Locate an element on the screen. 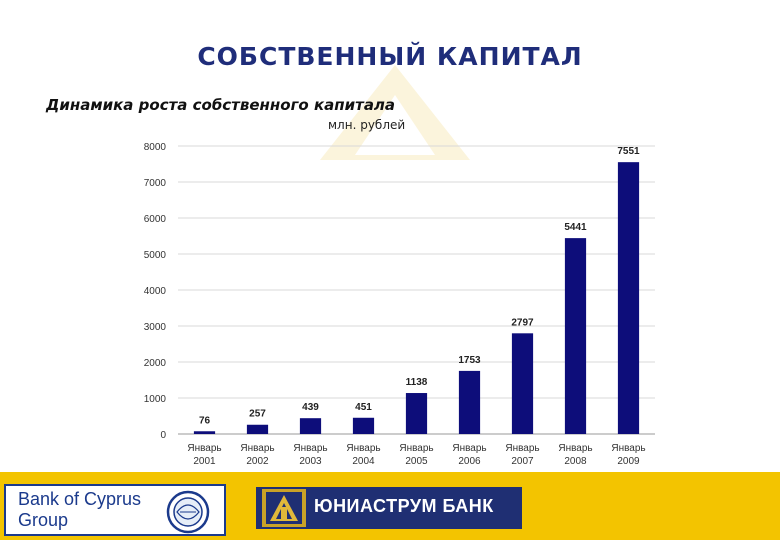  bank-of-cyprus-logo: Bank of Cyprus Group is located at coordinates (115, 510).